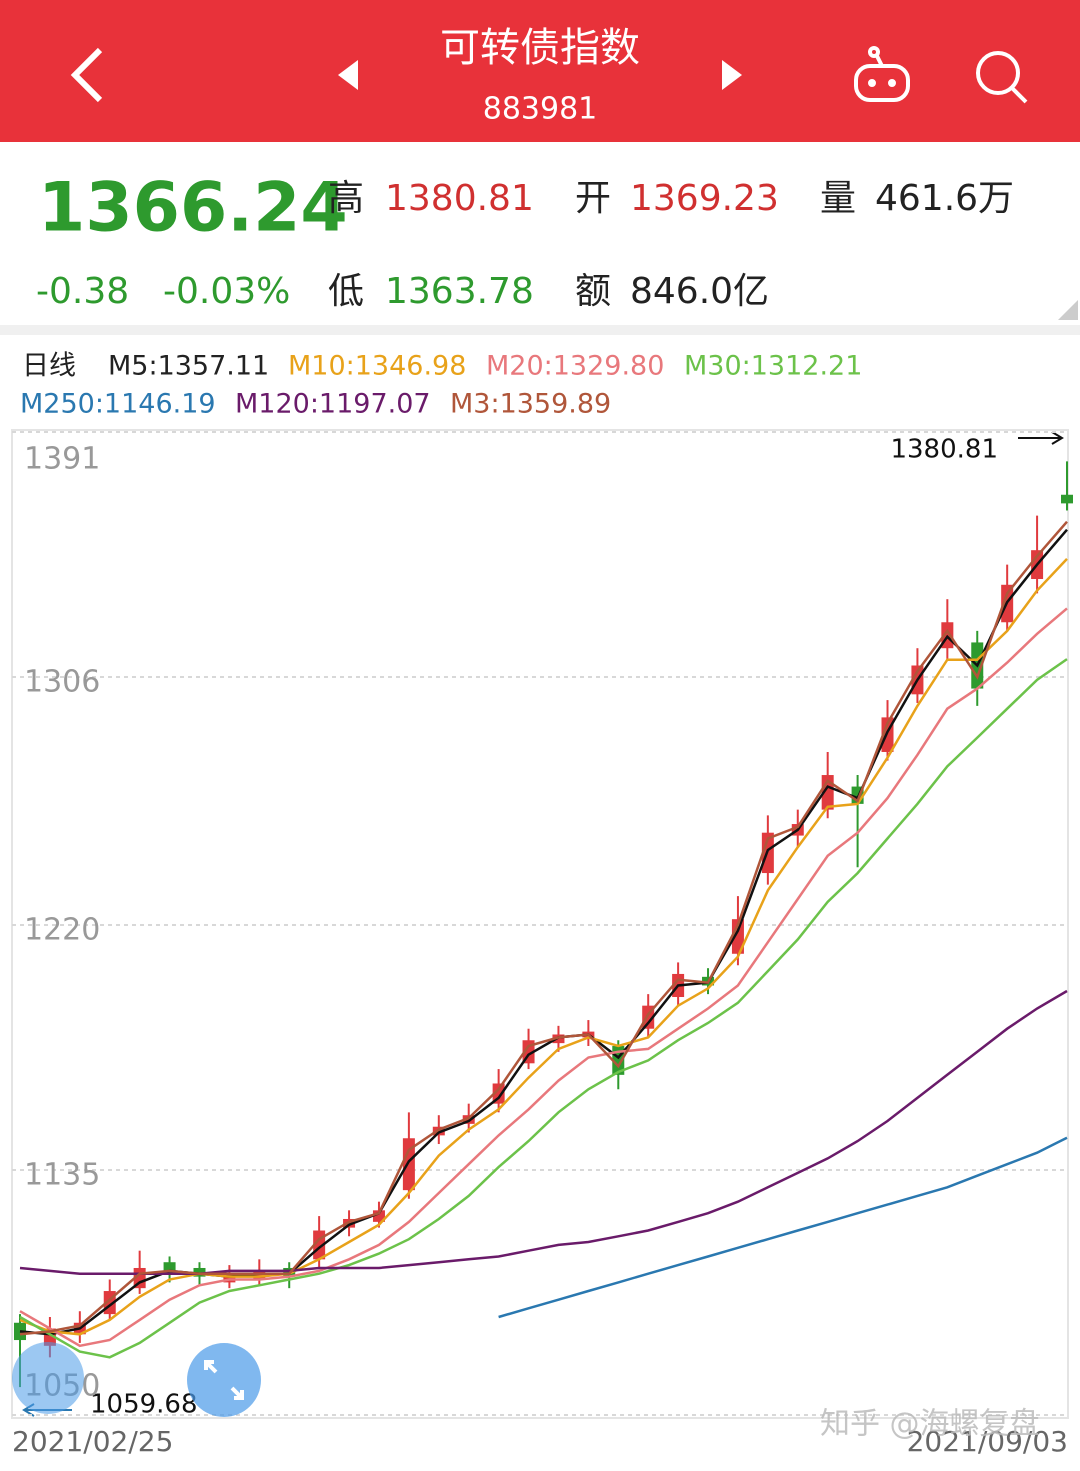  Describe the element at coordinates (62, 682) in the screenshot. I see `y-tick-label: 1306` at that location.